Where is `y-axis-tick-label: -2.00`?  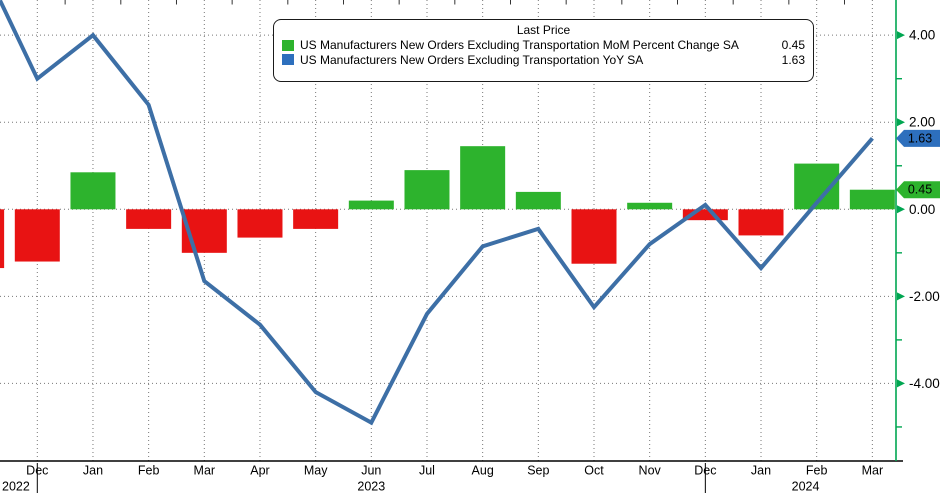
y-axis-tick-label: -2.00 is located at coordinates (924, 296).